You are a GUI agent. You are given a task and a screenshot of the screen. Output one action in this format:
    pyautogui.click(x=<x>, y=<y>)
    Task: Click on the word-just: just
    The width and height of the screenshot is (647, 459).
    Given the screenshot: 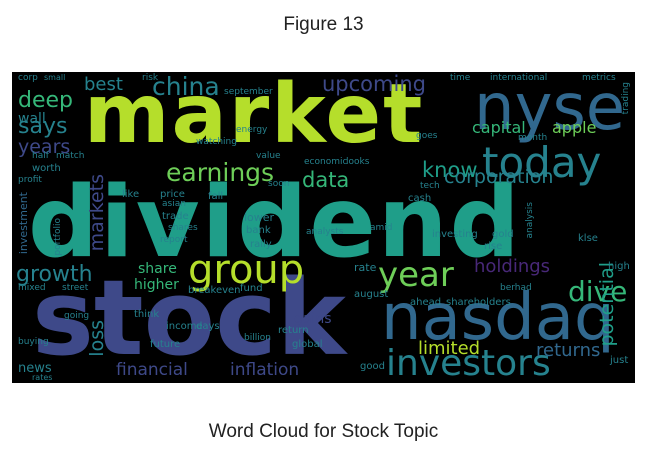 What is the action you would take?
    pyautogui.click(x=619, y=360)
    